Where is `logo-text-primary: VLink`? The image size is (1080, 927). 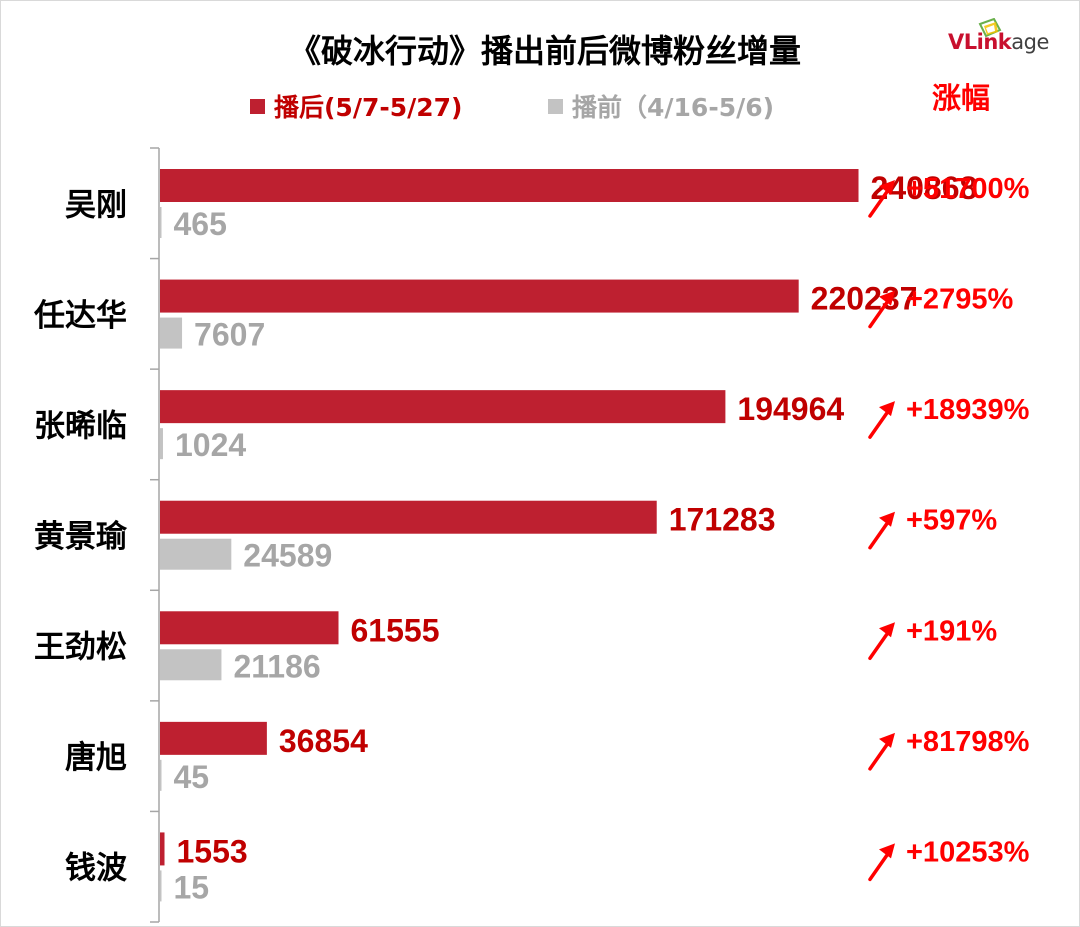 logo-text-primary: VLink is located at coordinates (980, 42).